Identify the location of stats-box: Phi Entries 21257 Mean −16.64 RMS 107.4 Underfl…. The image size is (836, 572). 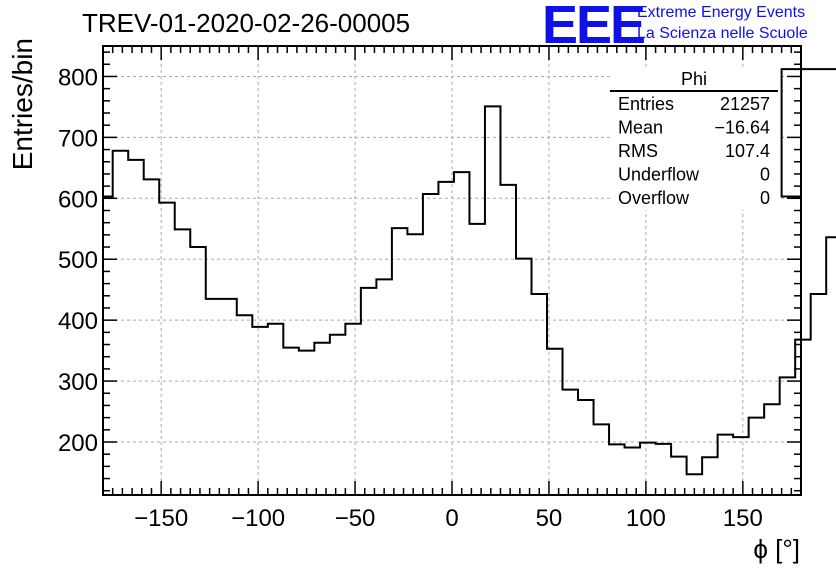
(694, 139).